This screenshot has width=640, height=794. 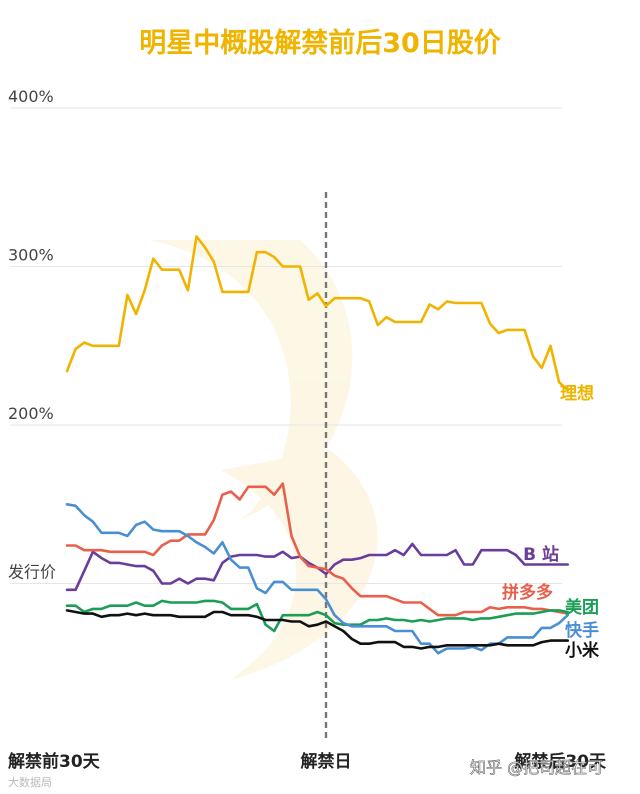 I want to click on x-tick-label-1: 解禁日, so click(x=326, y=761).